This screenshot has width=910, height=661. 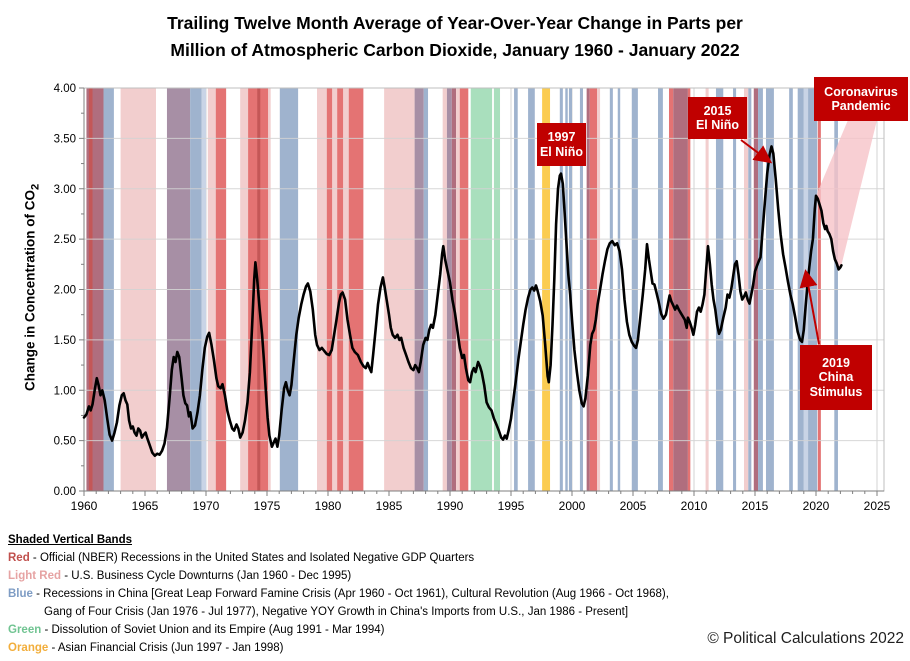 What do you see at coordinates (861, 91) in the screenshot?
I see `annotation-line: Coronavirus` at bounding box center [861, 91].